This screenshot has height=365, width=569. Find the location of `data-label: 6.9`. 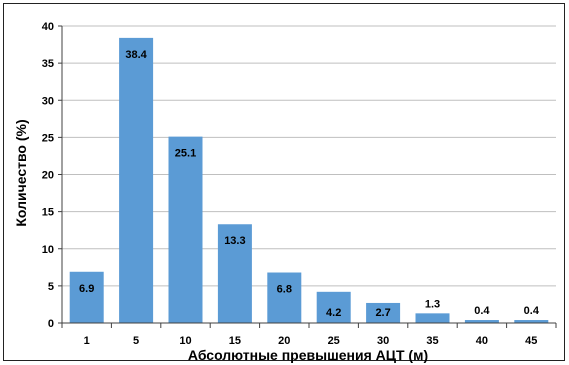

data-label: 6.9 is located at coordinates (86, 289).